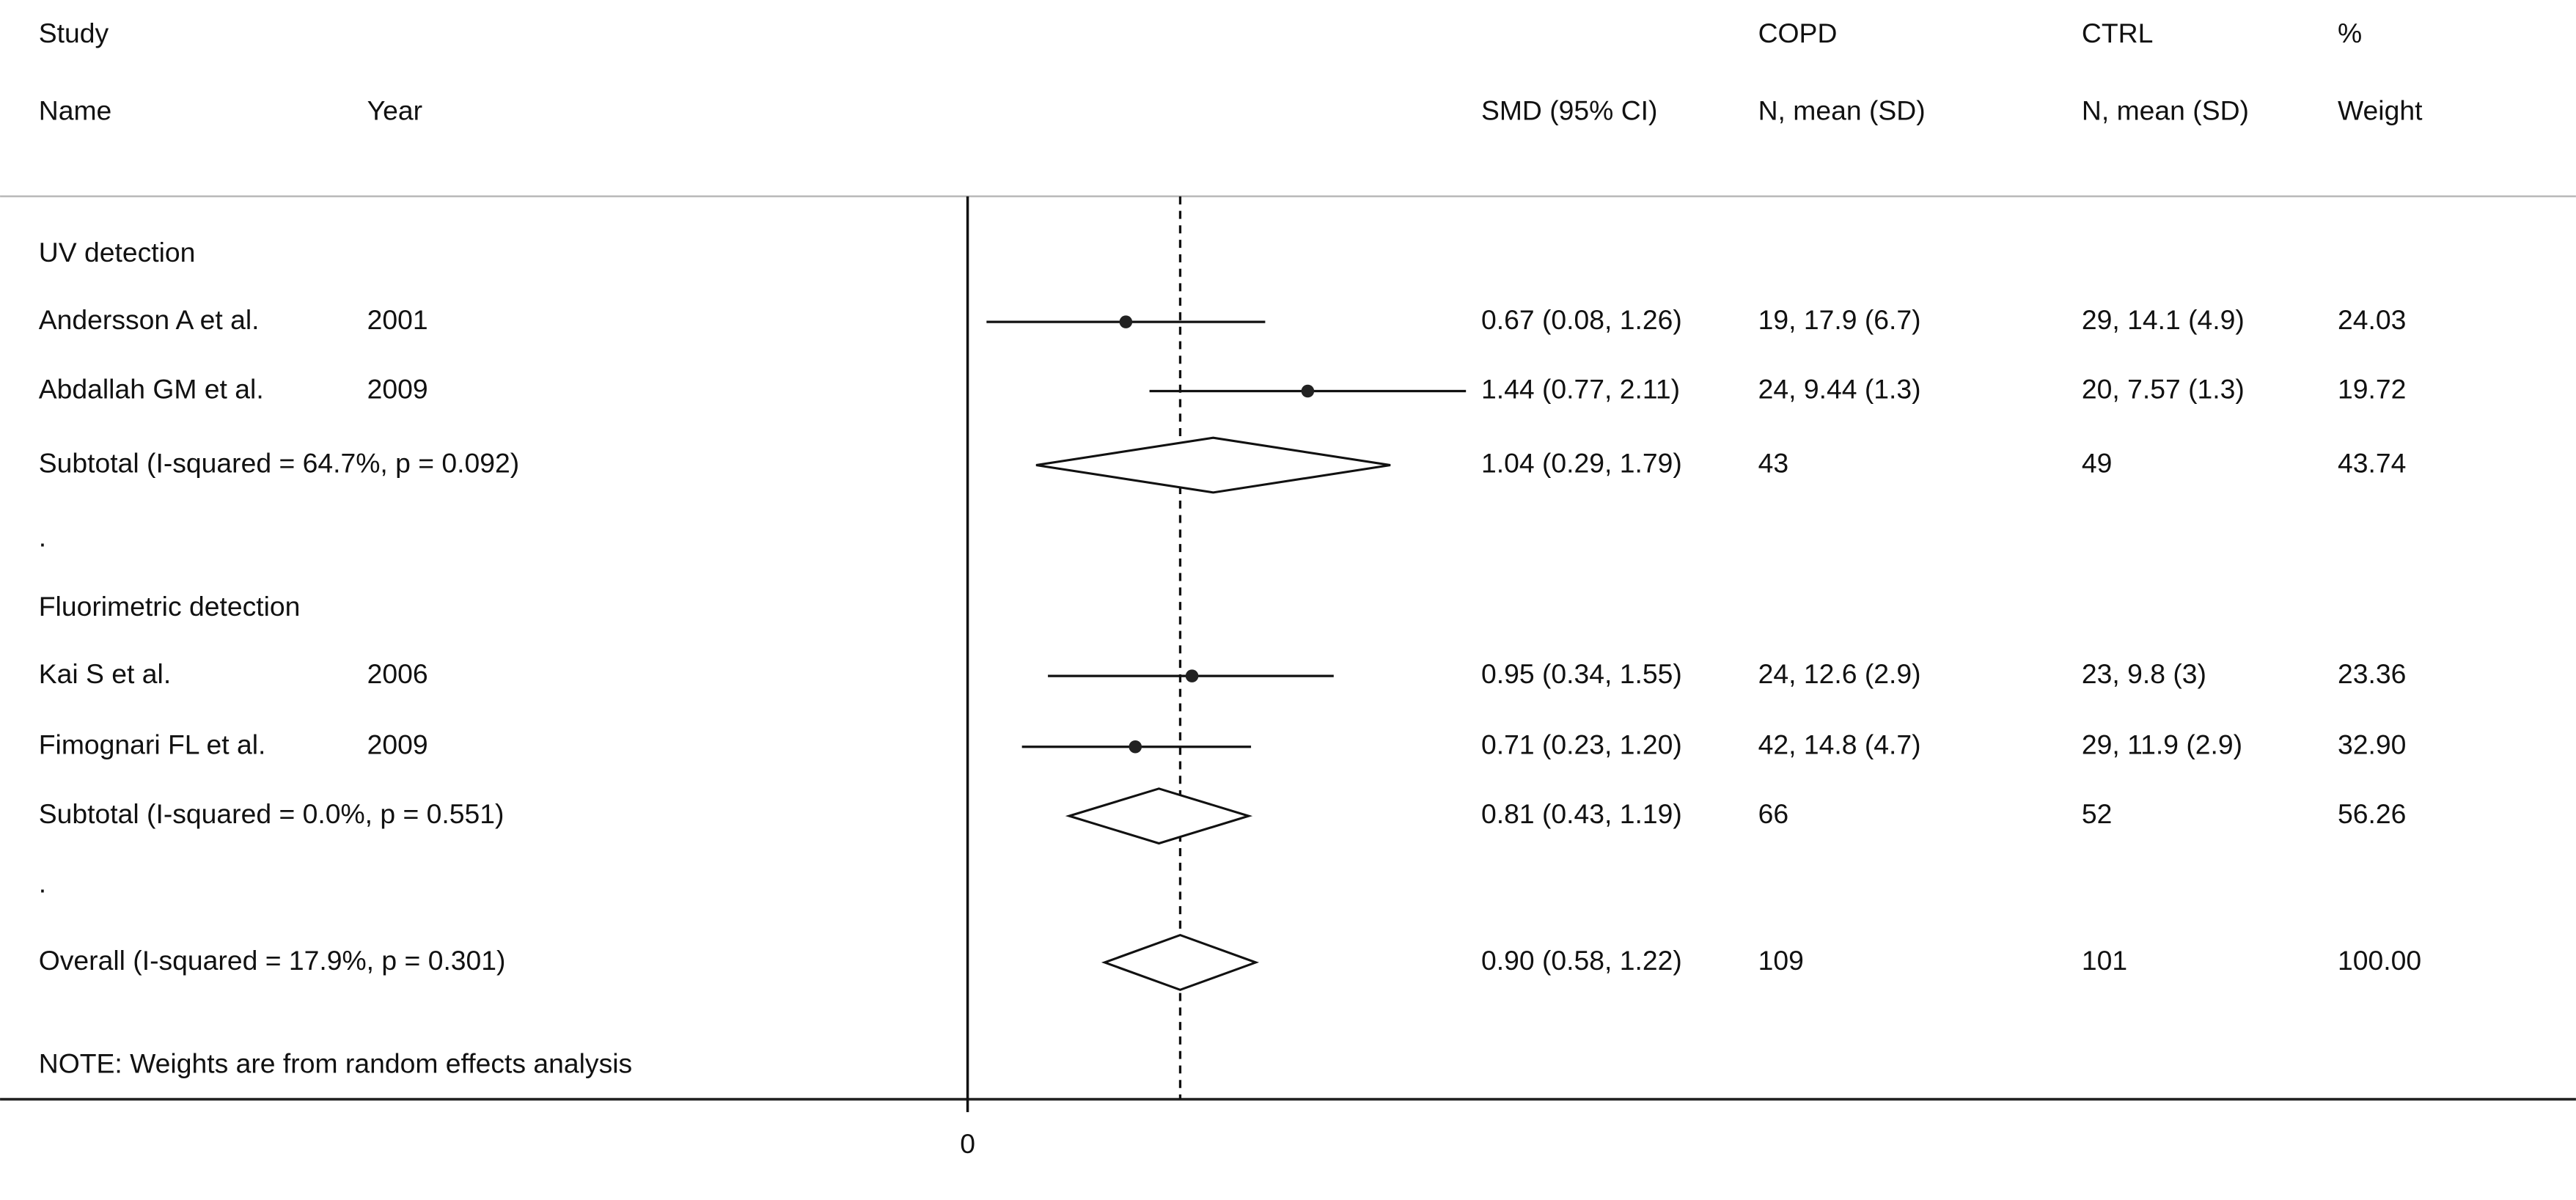  I want to click on copd-cell: 43, so click(1774, 462).